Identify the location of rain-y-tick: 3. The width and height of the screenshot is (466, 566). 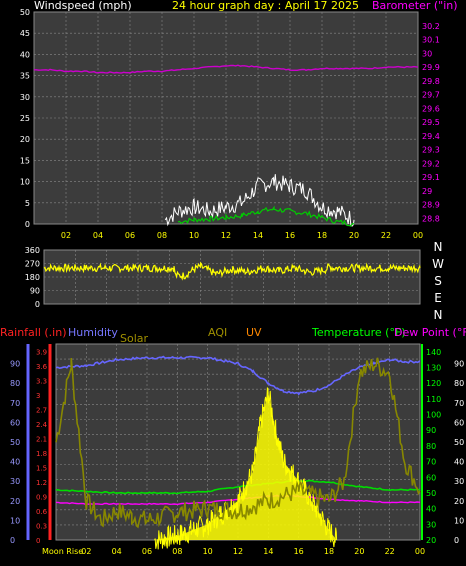
(38, 396).